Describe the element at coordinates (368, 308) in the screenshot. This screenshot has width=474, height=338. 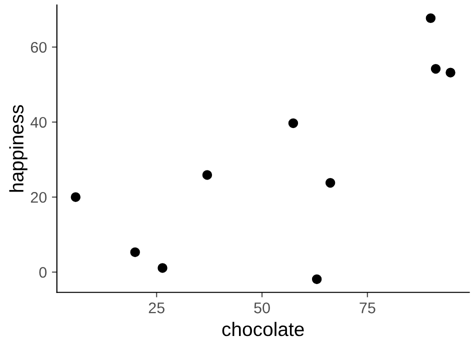
I see `x-tick-label: 75` at that location.